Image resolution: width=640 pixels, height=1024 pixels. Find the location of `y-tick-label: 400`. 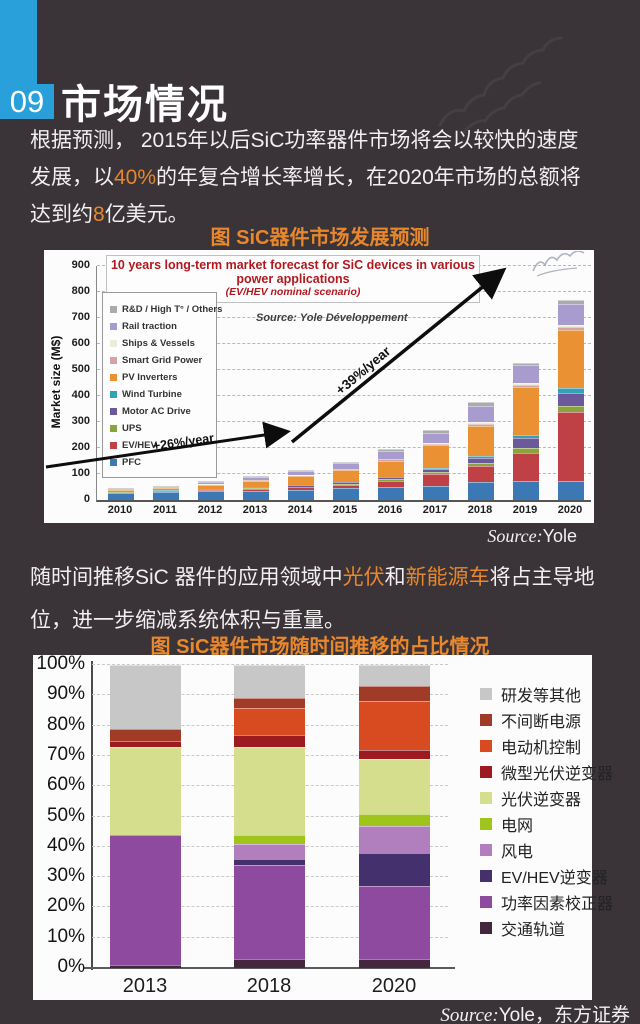

y-tick-label: 400 is located at coordinates (80, 395).